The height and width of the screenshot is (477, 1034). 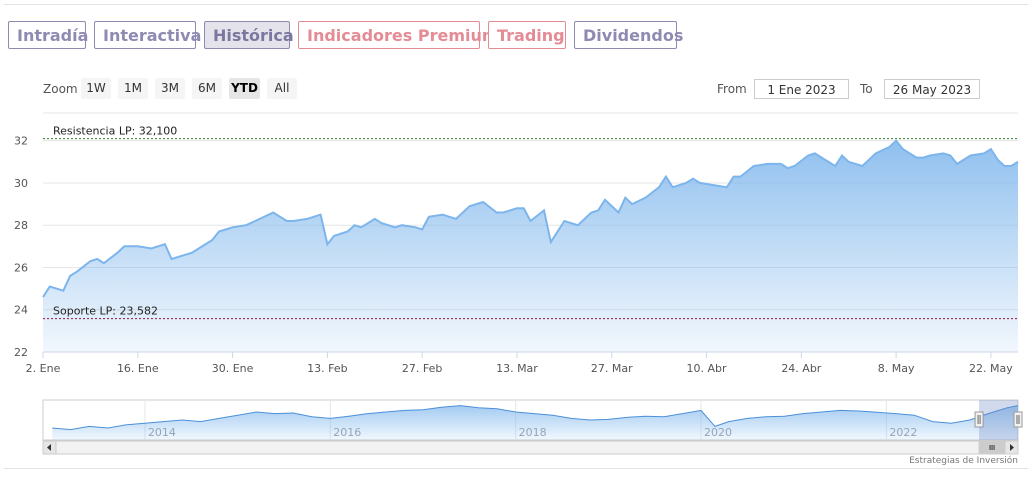 I want to click on zoom-button-1m: 1M, so click(x=133, y=88).